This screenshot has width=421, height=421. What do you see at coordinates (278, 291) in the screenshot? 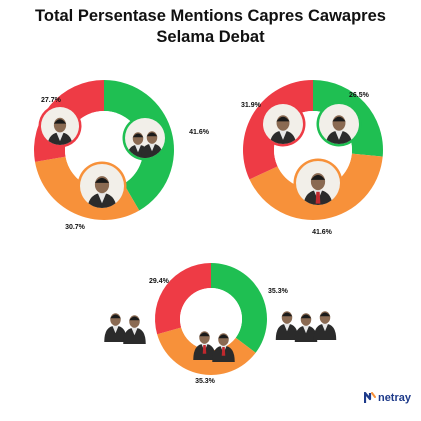
I see `donut-3-label-1: 35.3%` at bounding box center [278, 291].